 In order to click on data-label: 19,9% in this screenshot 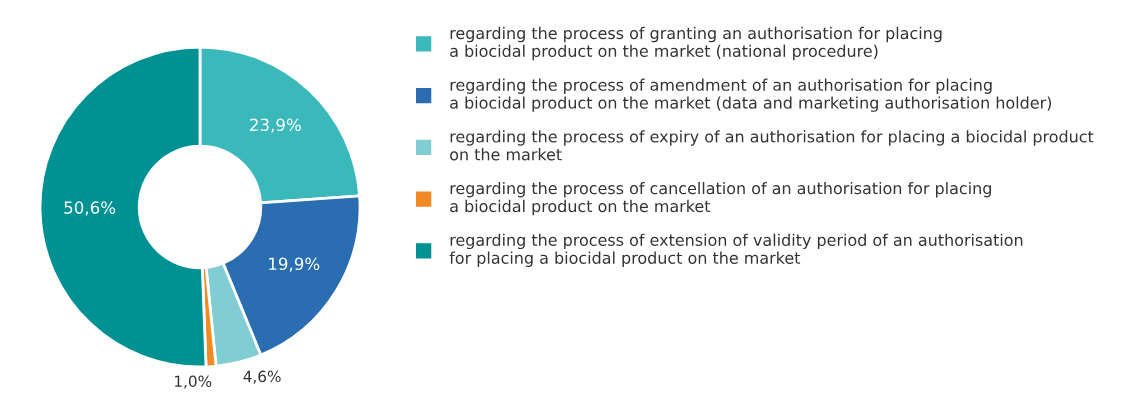, I will do `click(294, 264)`.